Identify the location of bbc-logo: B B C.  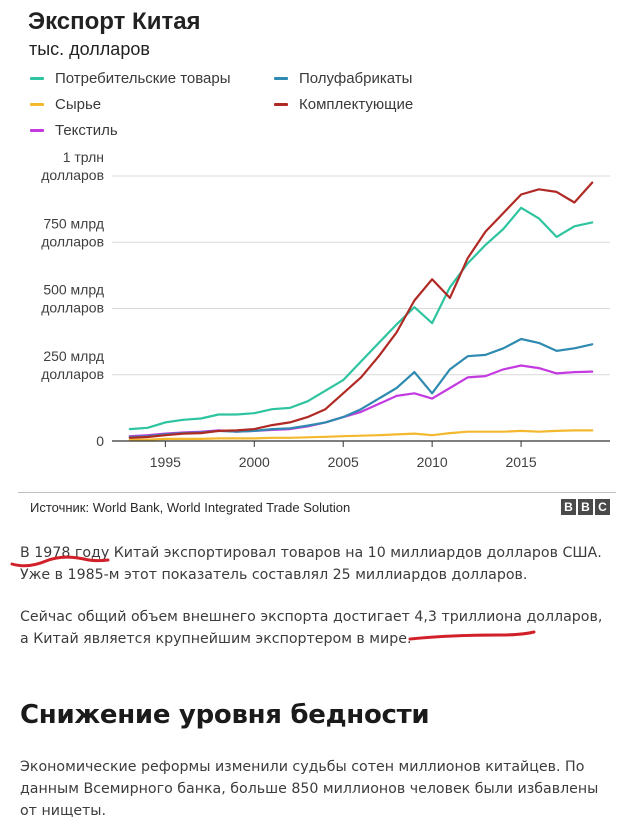
(585, 507).